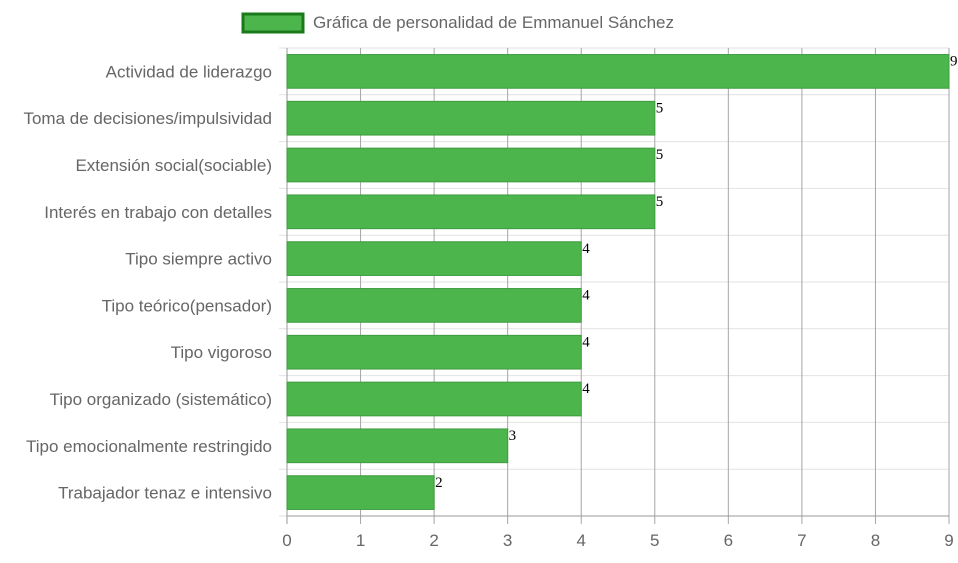 The image size is (958, 563). Describe the element at coordinates (433, 540) in the screenshot. I see `x-tick-label: 2` at that location.